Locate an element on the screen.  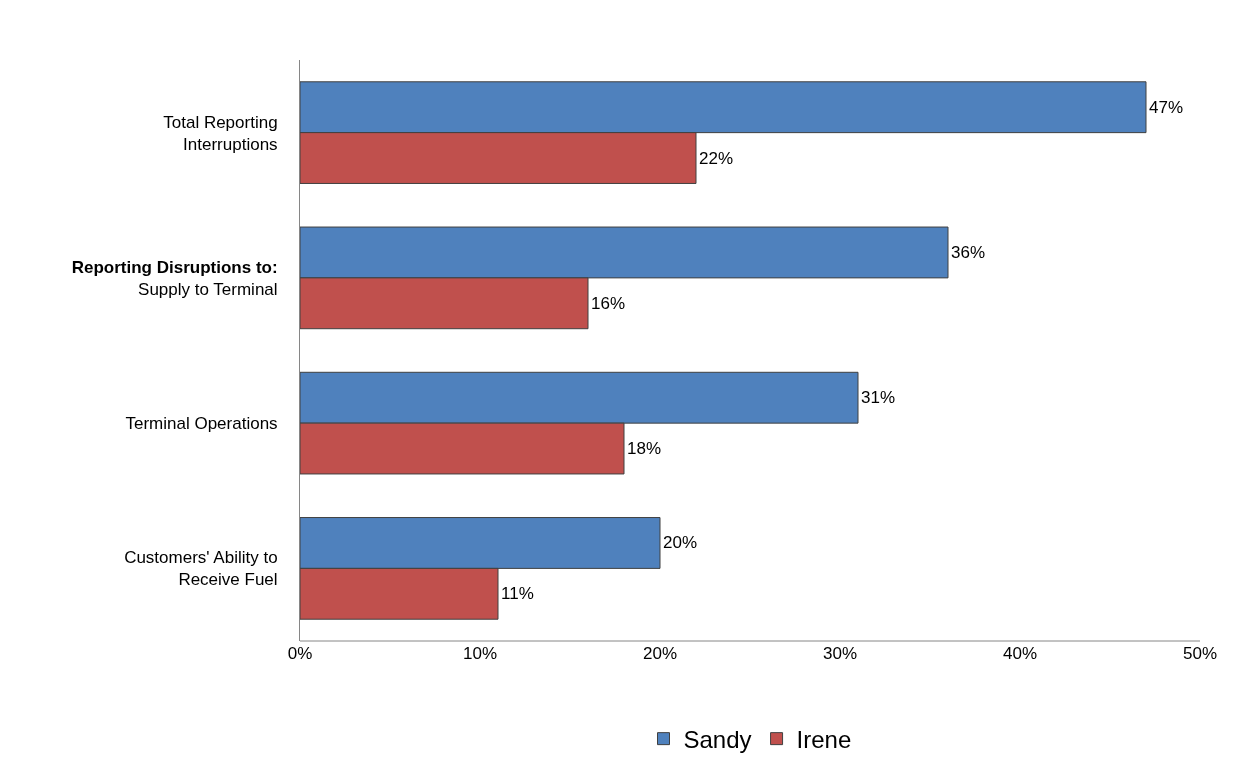
y-tick-label: Reporting Disruptions to: Supply to Terminal is located at coordinates (174, 278).